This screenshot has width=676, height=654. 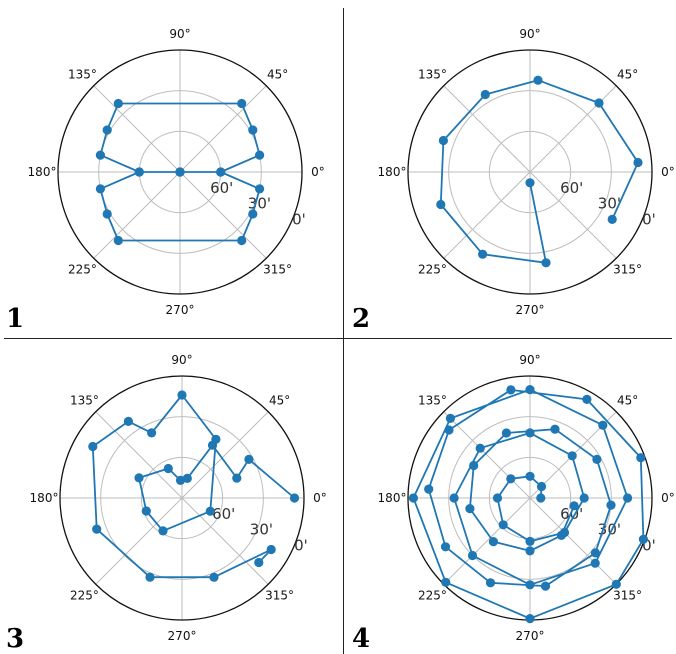 What do you see at coordinates (343, 331) in the screenshot?
I see `vertical-divider` at bounding box center [343, 331].